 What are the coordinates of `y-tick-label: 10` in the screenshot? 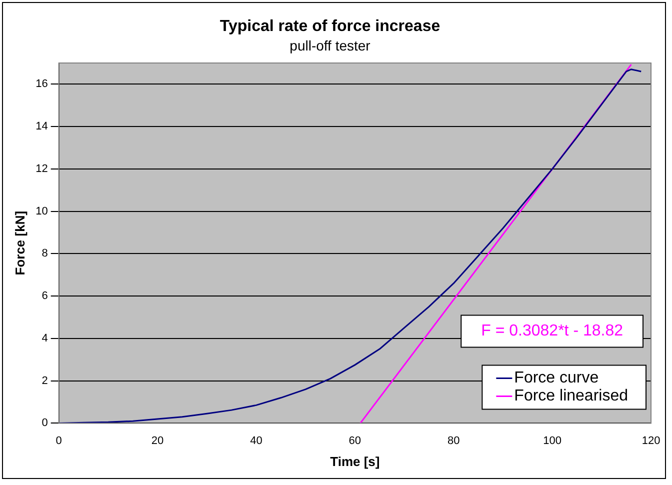 It's located at (42, 211).